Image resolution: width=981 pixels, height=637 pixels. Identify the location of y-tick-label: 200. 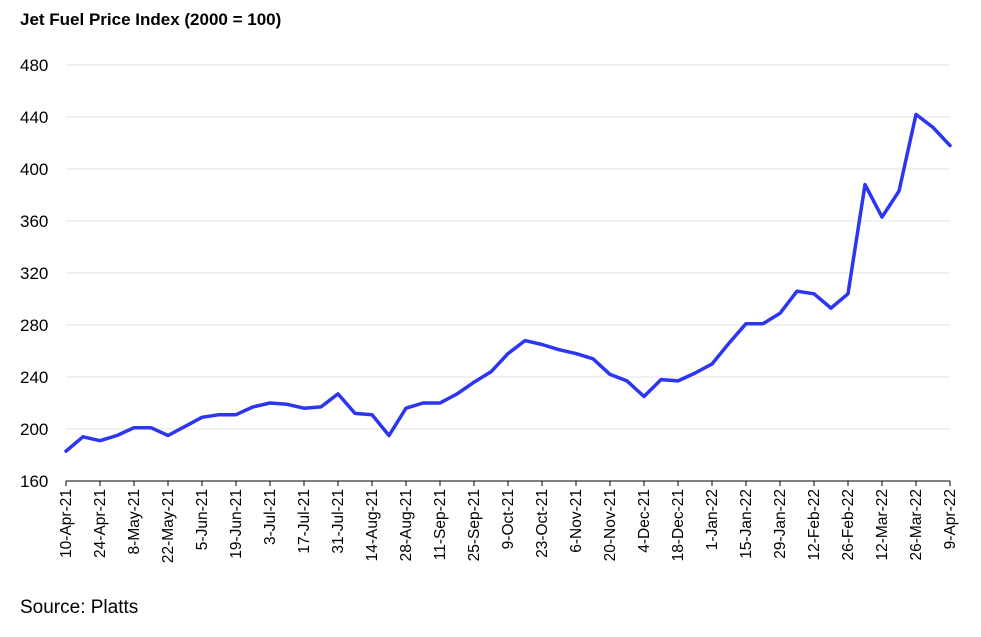
(34, 429).